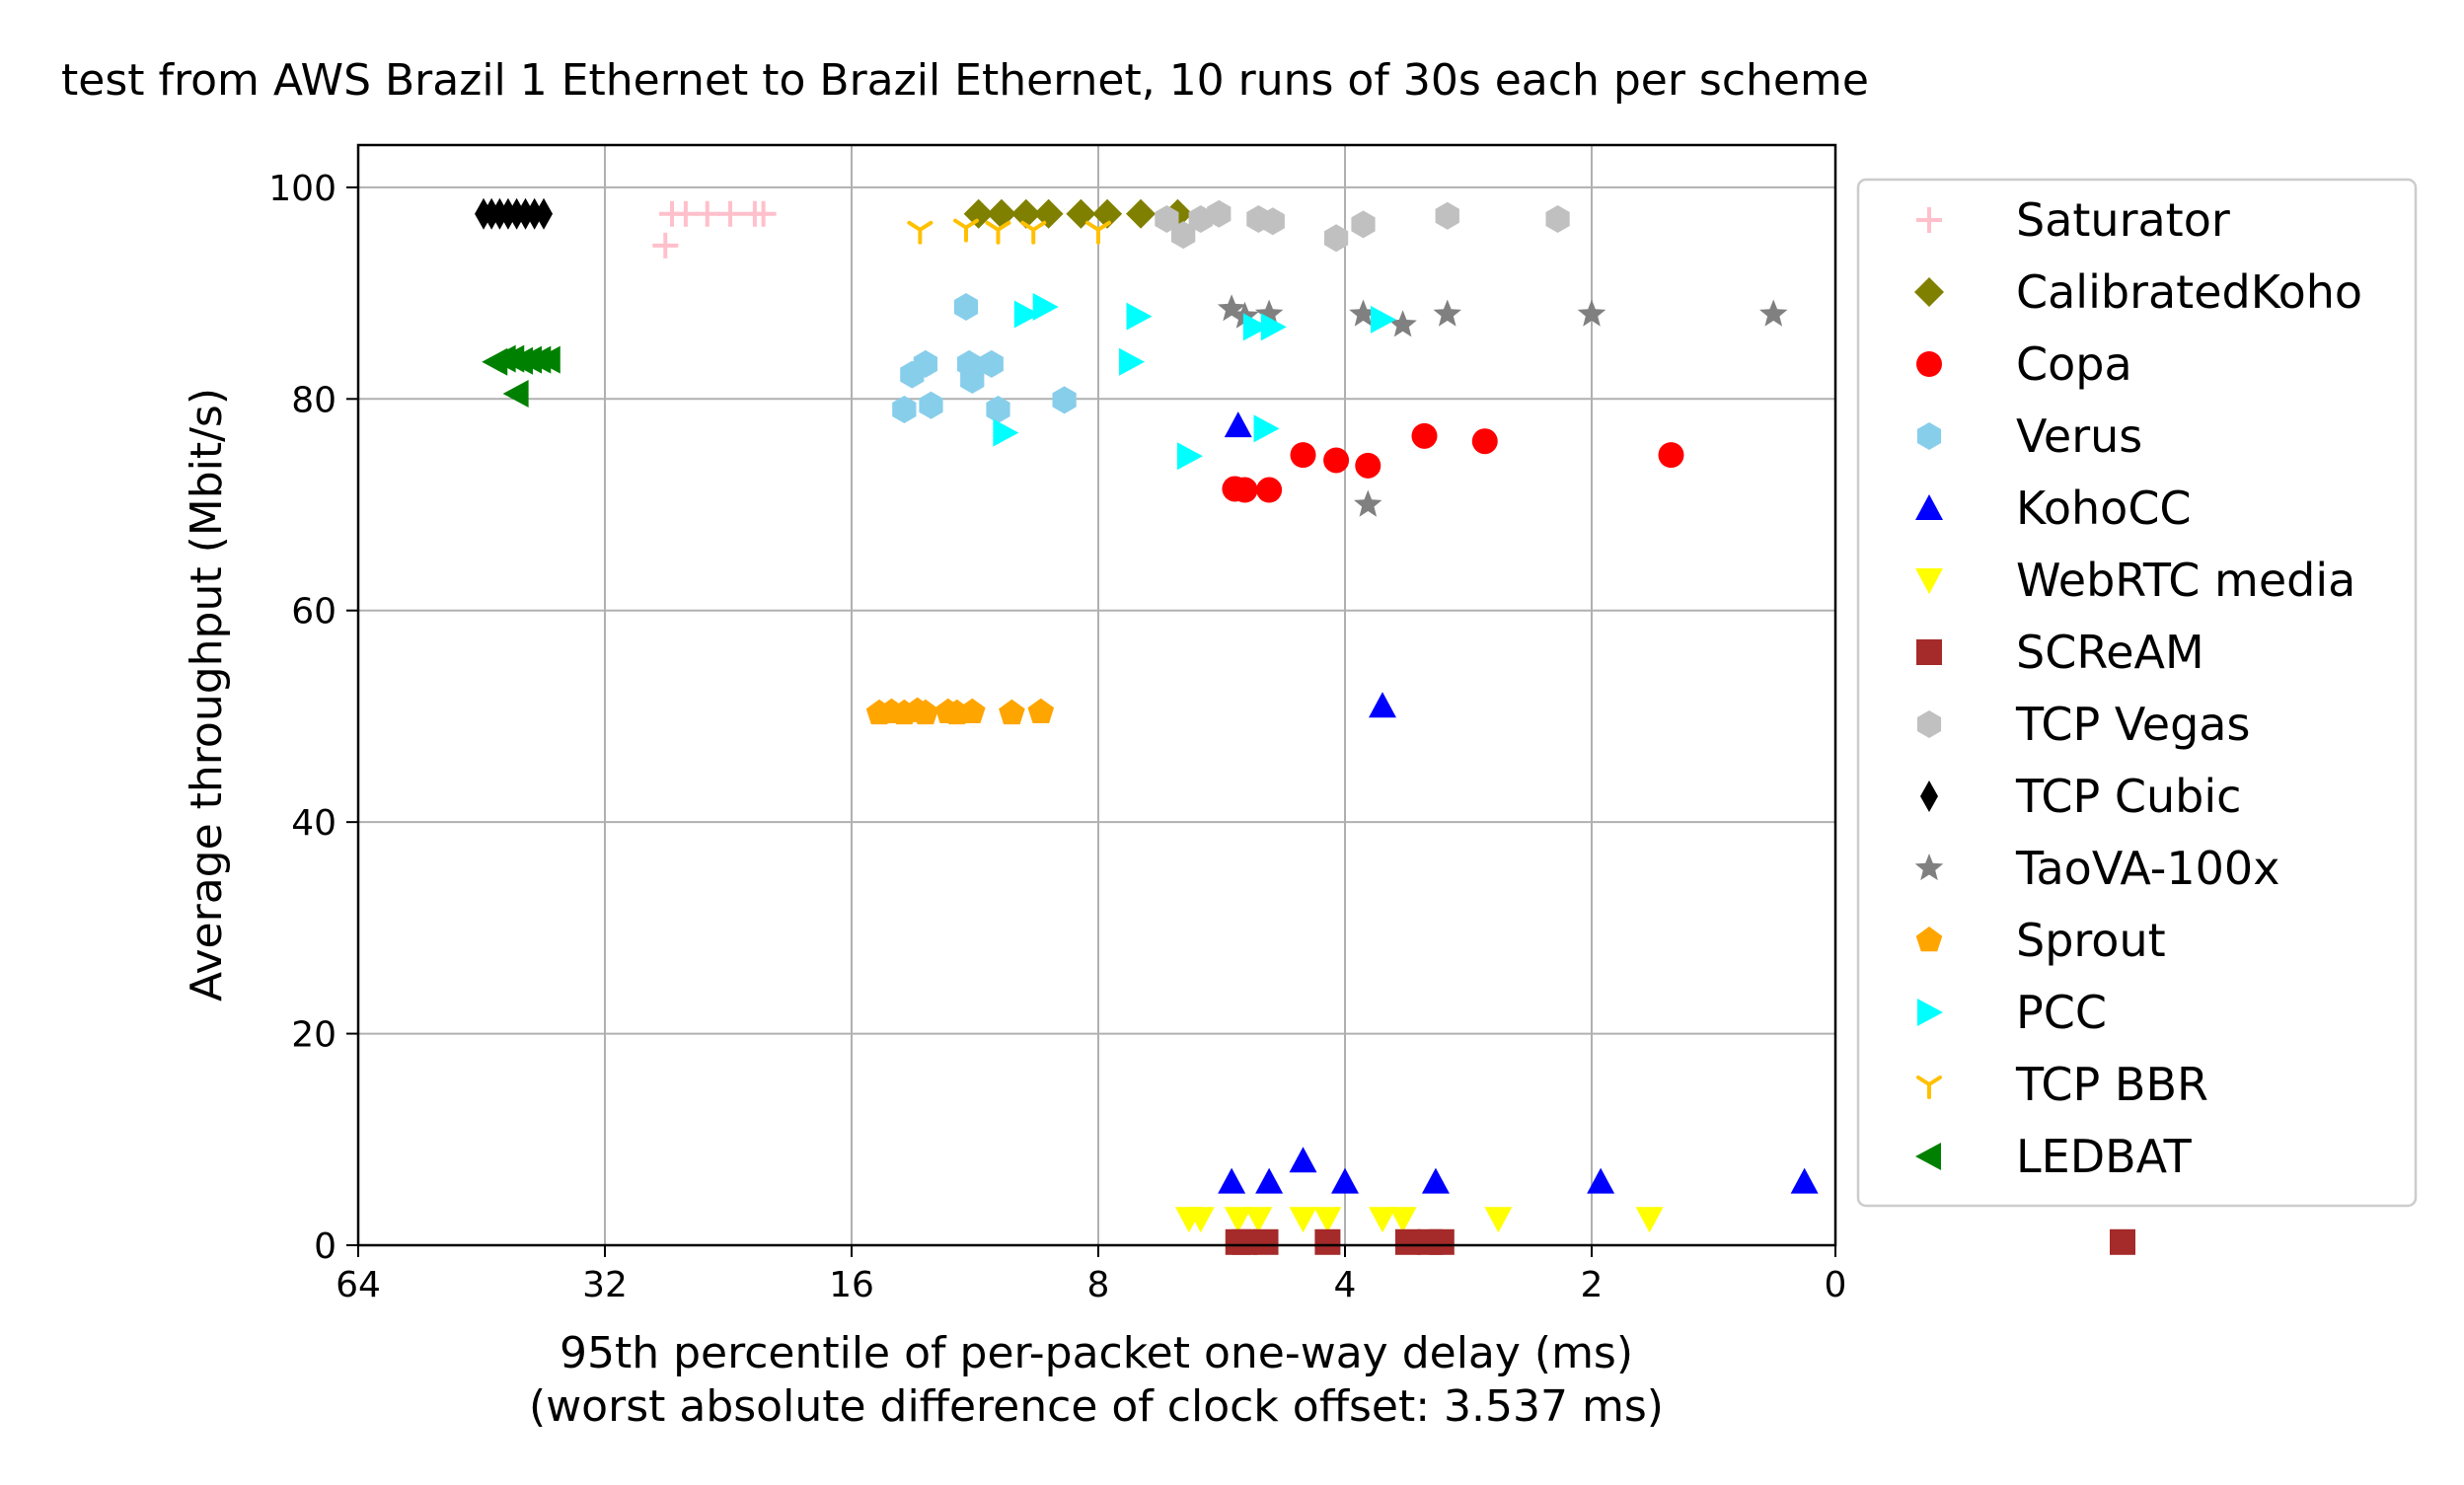  I want to click on series-scream, so click(1681, 1241).